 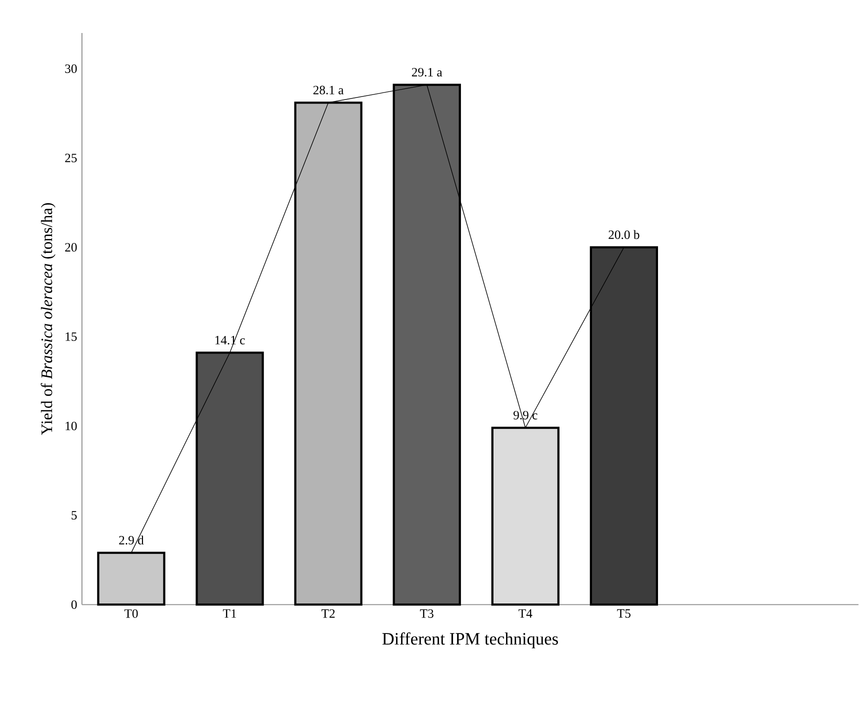 I want to click on y-tick-label: 10, so click(x=71, y=426).